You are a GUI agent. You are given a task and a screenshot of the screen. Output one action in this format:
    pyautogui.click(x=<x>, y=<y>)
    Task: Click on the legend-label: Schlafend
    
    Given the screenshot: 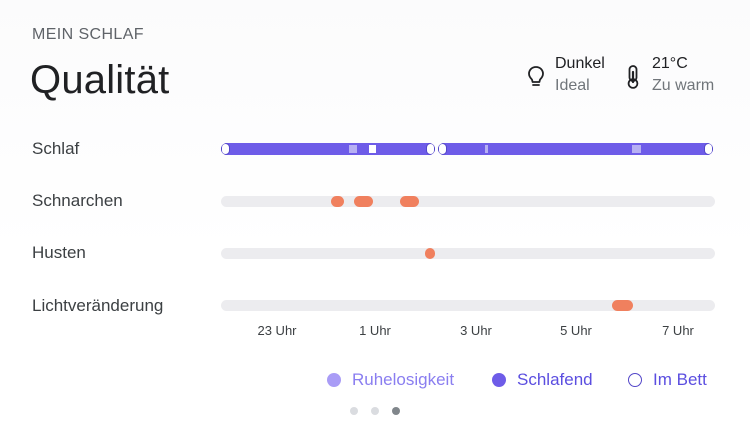 What is the action you would take?
    pyautogui.click(x=555, y=379)
    